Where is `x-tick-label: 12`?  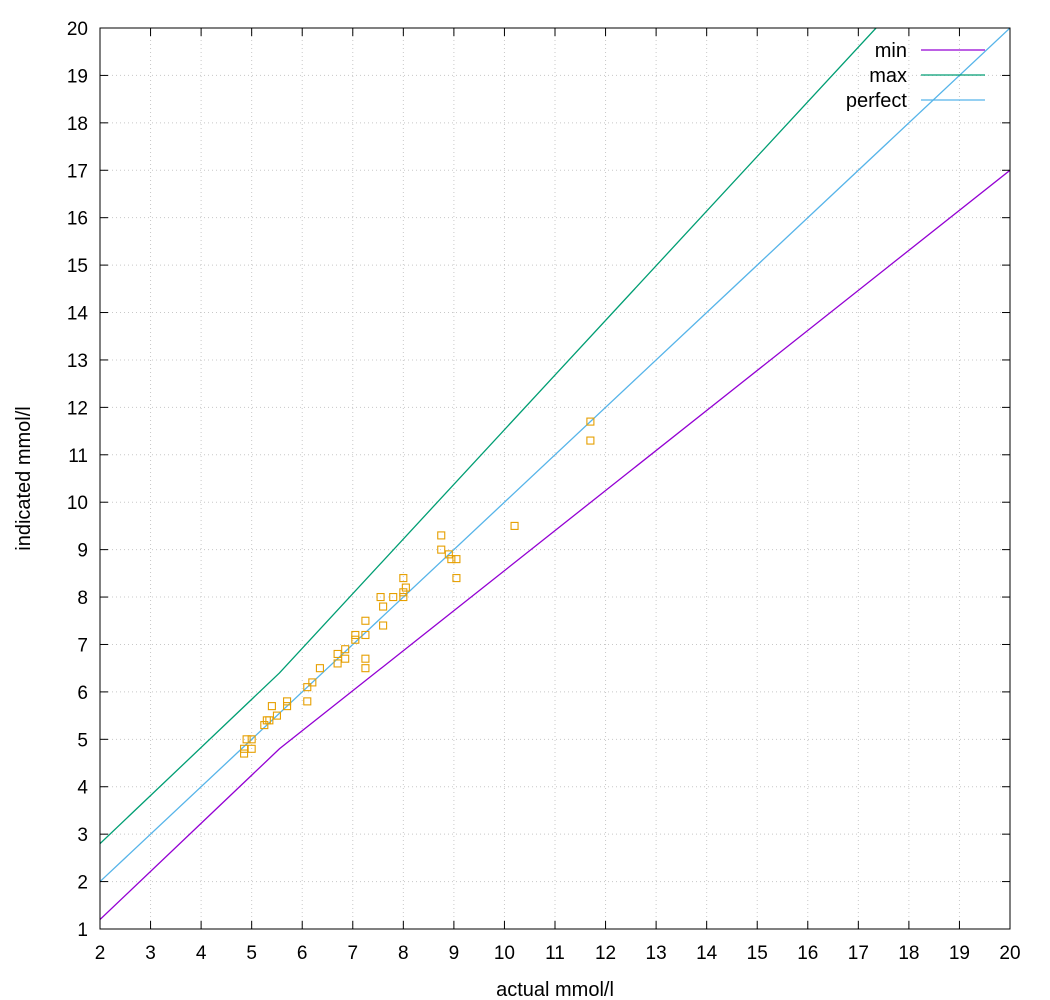
x-tick-label: 12 is located at coordinates (605, 953).